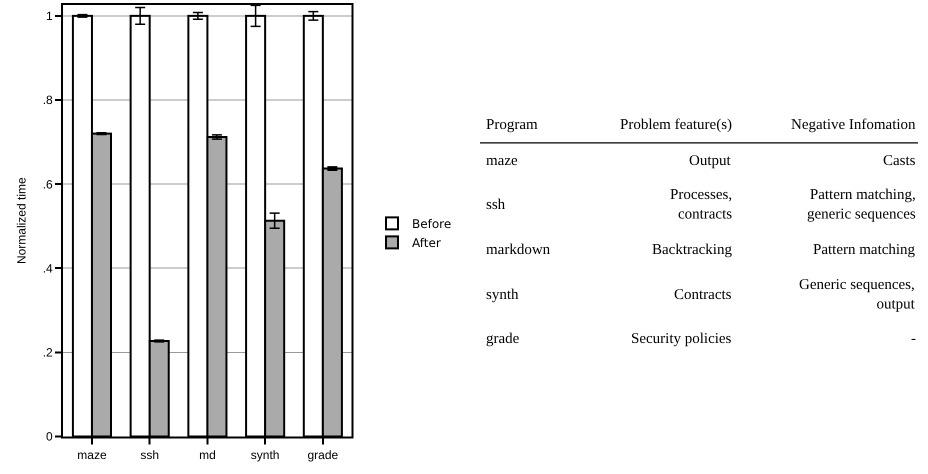  What do you see at coordinates (899, 161) in the screenshot?
I see `text: Casts` at bounding box center [899, 161].